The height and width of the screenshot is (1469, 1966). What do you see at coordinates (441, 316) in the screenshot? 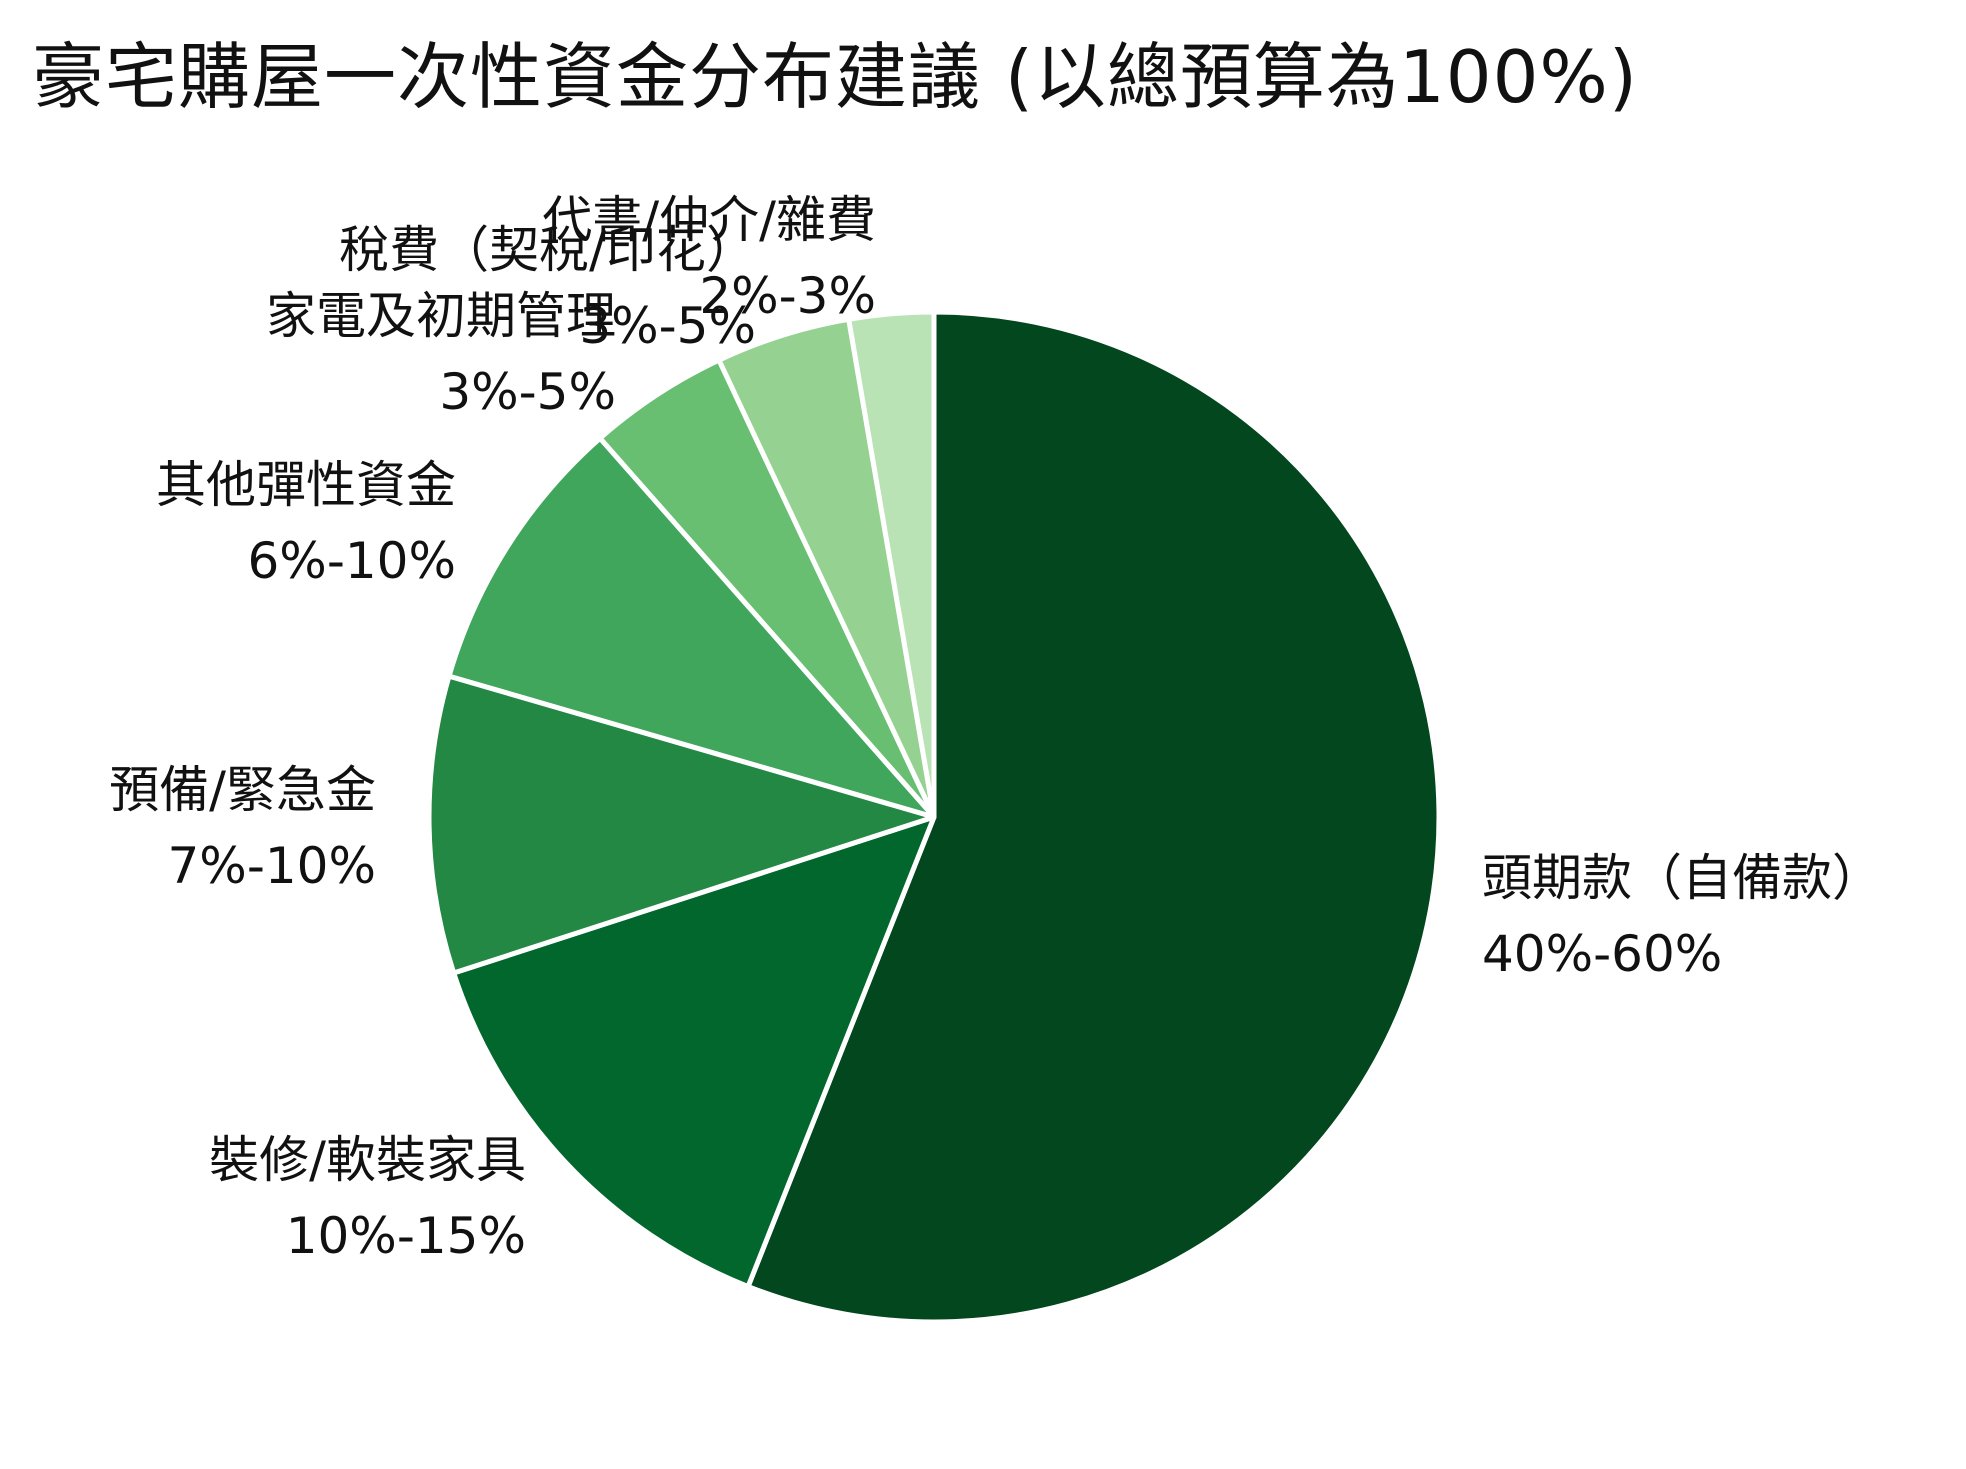
I see `slice-name: 家電及初期管理` at bounding box center [441, 316].